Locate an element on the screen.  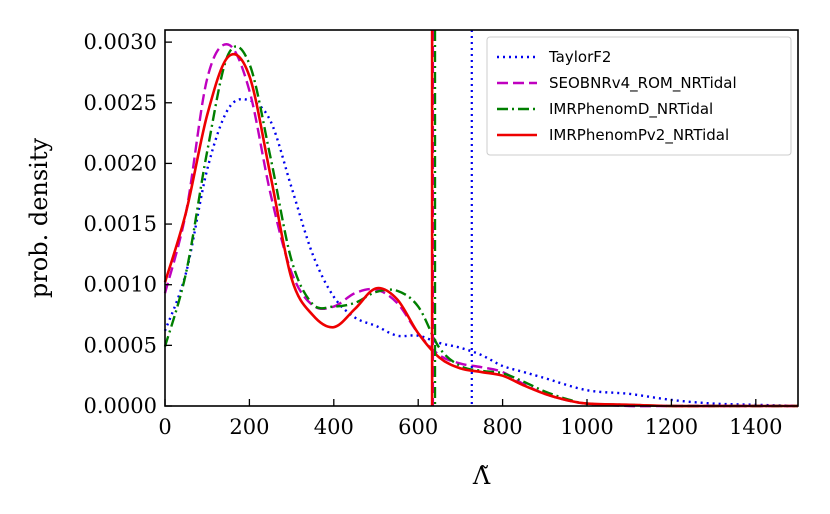
x-tick-label: 200 is located at coordinates (249, 427).